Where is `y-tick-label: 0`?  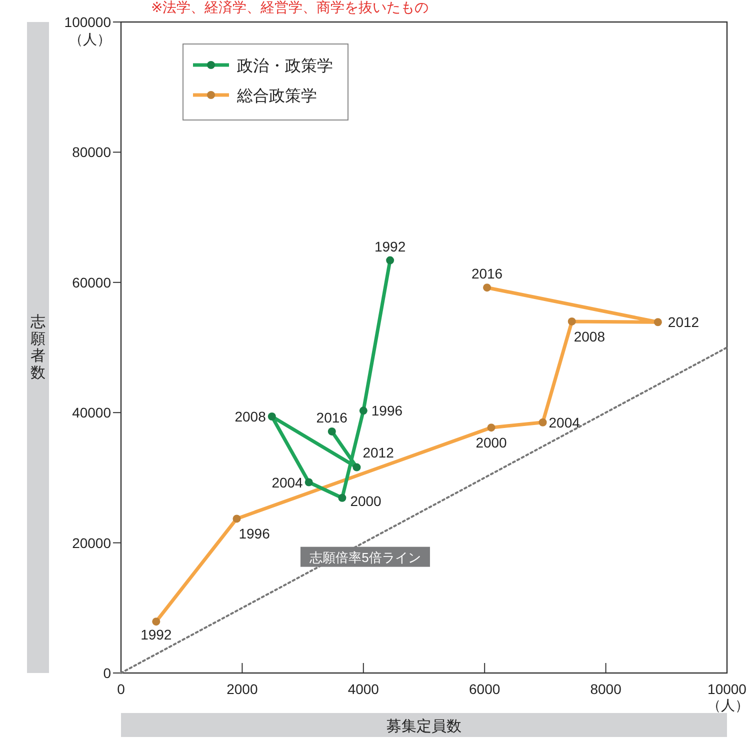 y-tick-label: 0 is located at coordinates (107, 673).